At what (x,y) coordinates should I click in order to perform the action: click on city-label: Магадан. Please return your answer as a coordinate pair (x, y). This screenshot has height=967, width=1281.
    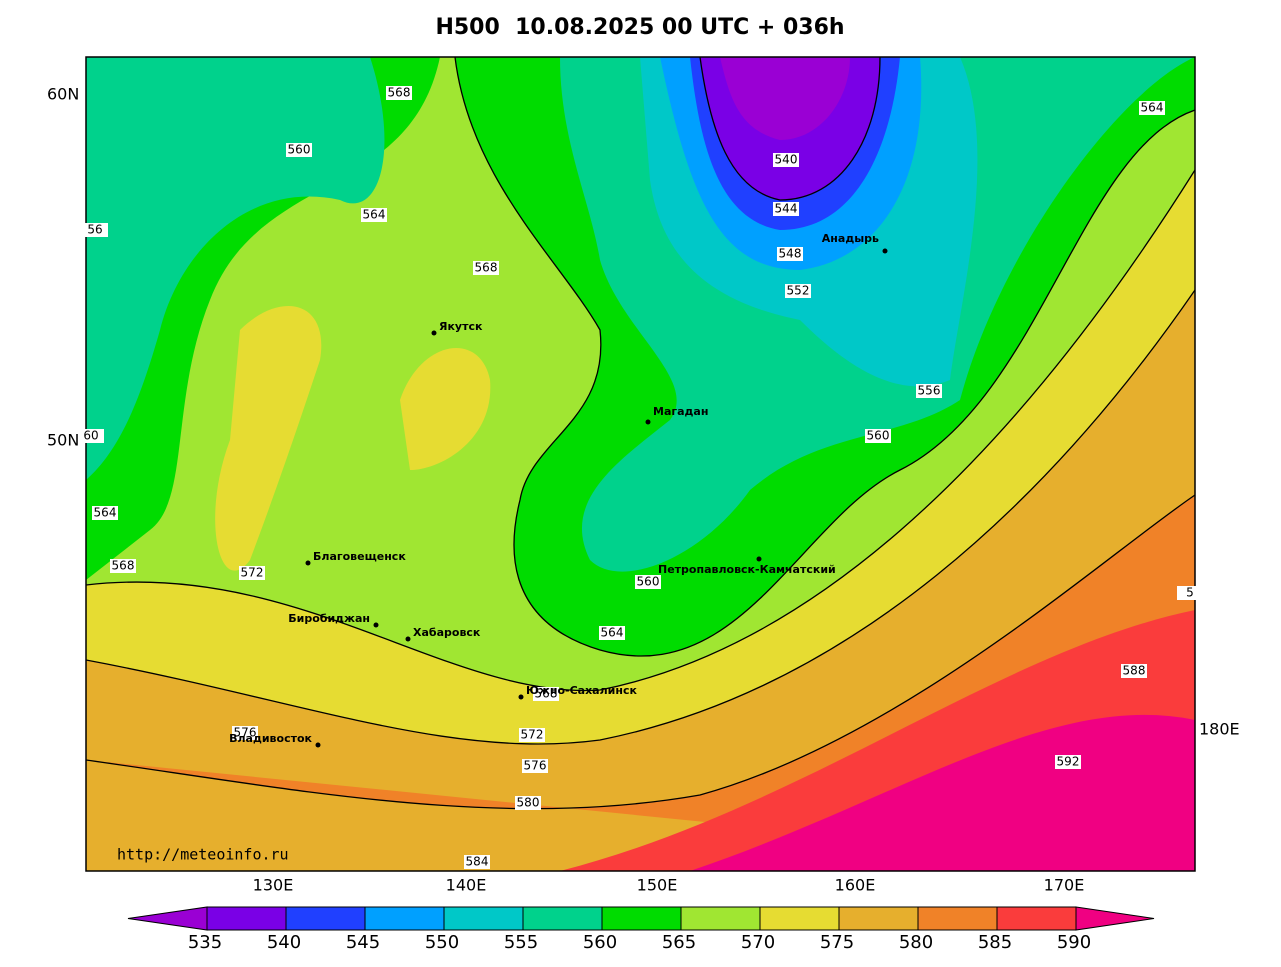
    Looking at the image, I should click on (680, 411).